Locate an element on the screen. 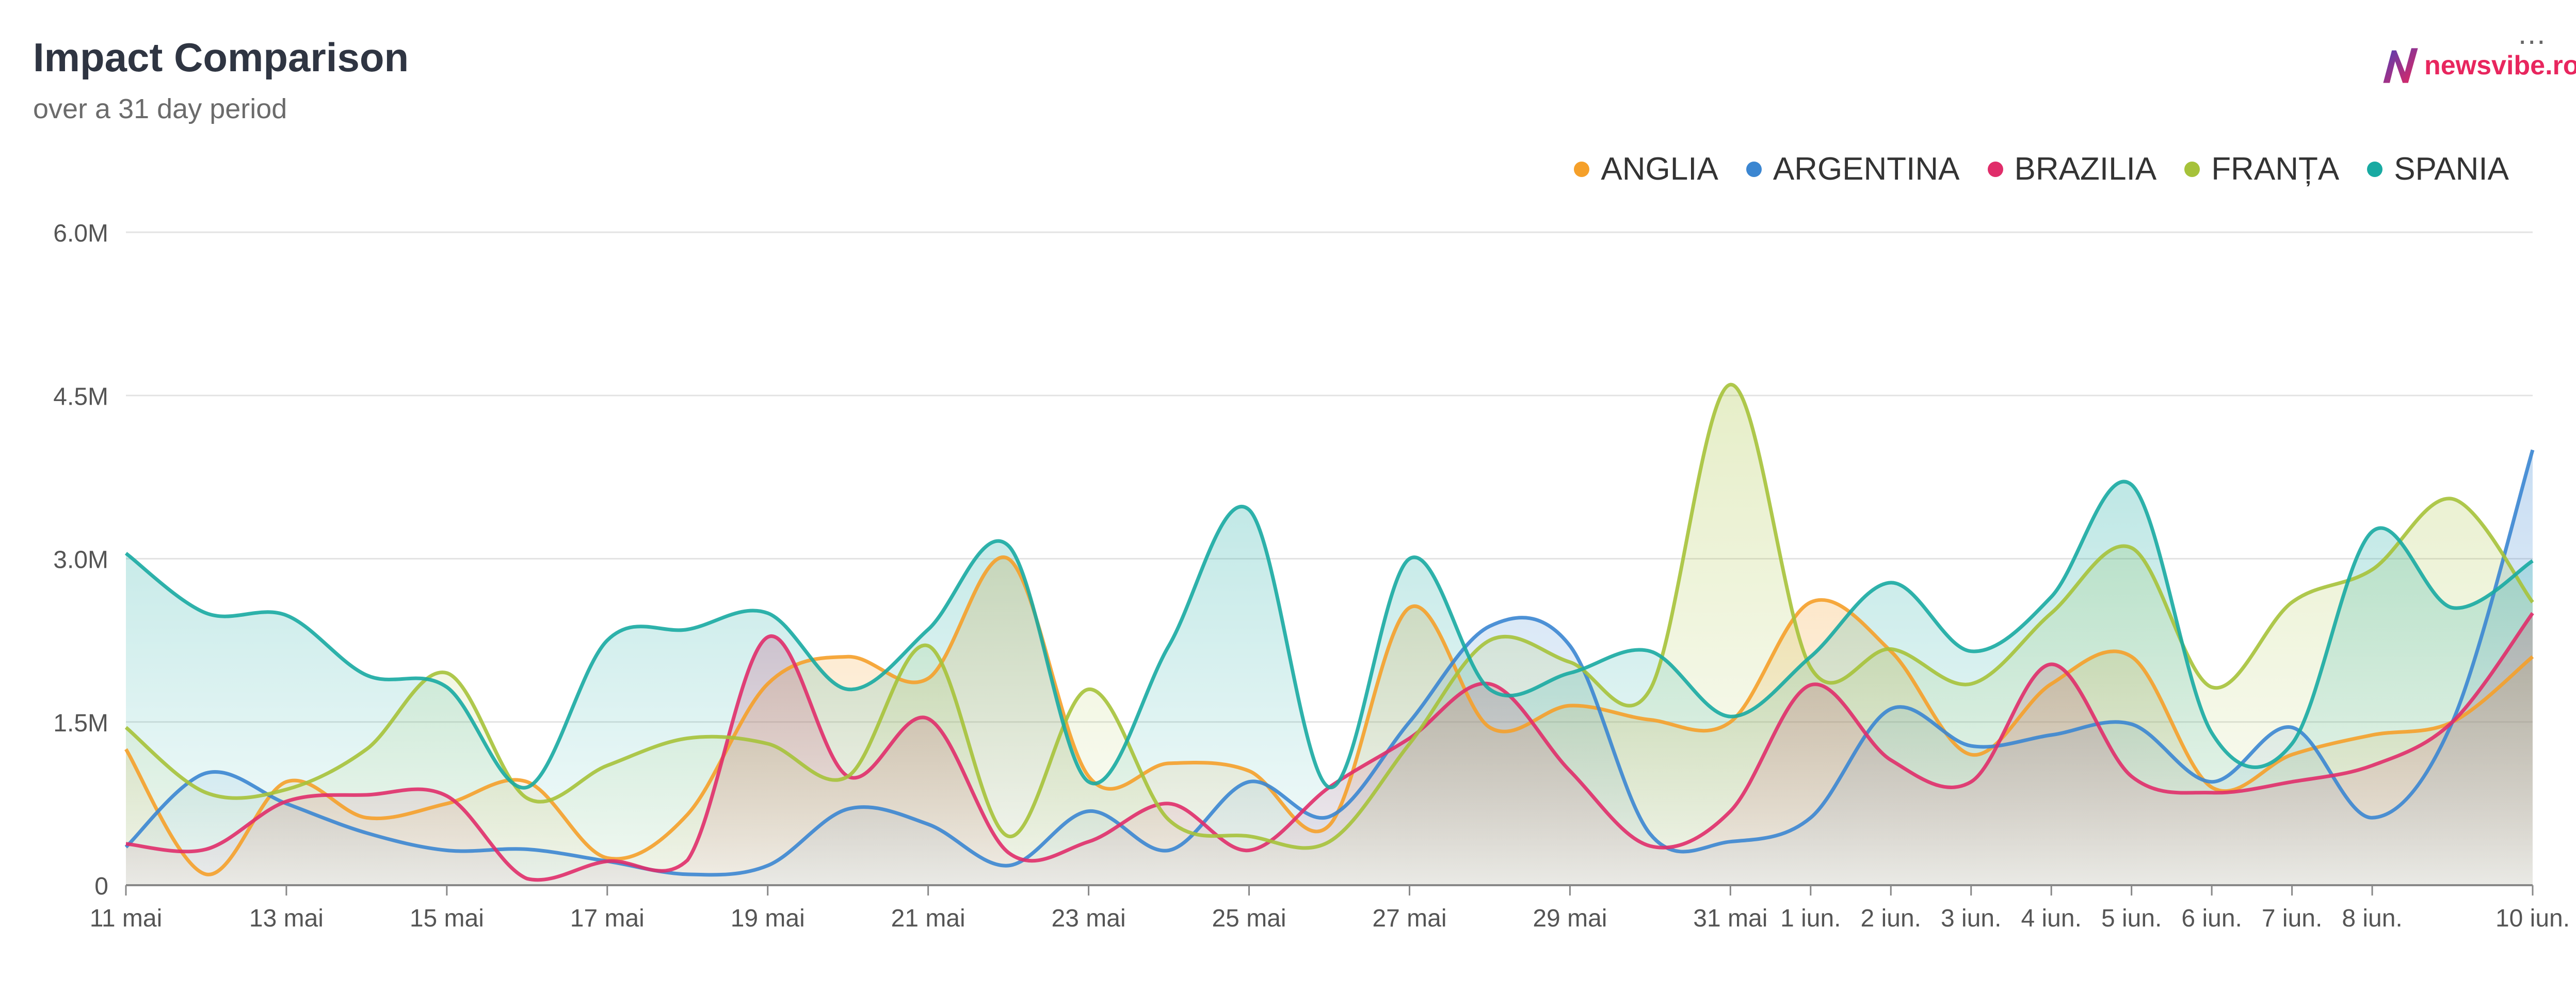 The height and width of the screenshot is (991, 2576). x-tick-label: 1 iun. is located at coordinates (1811, 918).